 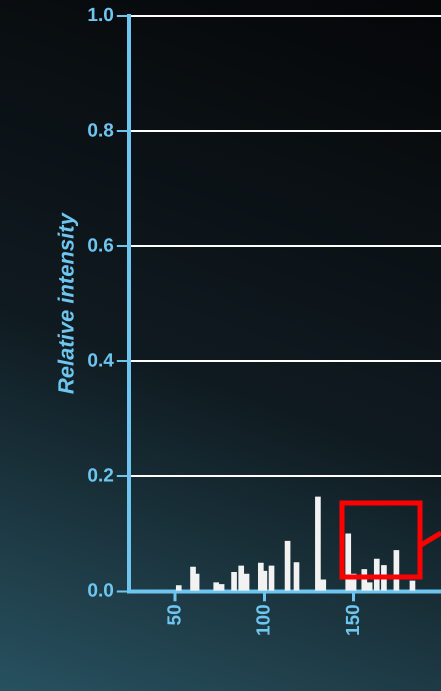 What do you see at coordinates (100, 475) in the screenshot?
I see `y-tick-label: 0.2` at bounding box center [100, 475].